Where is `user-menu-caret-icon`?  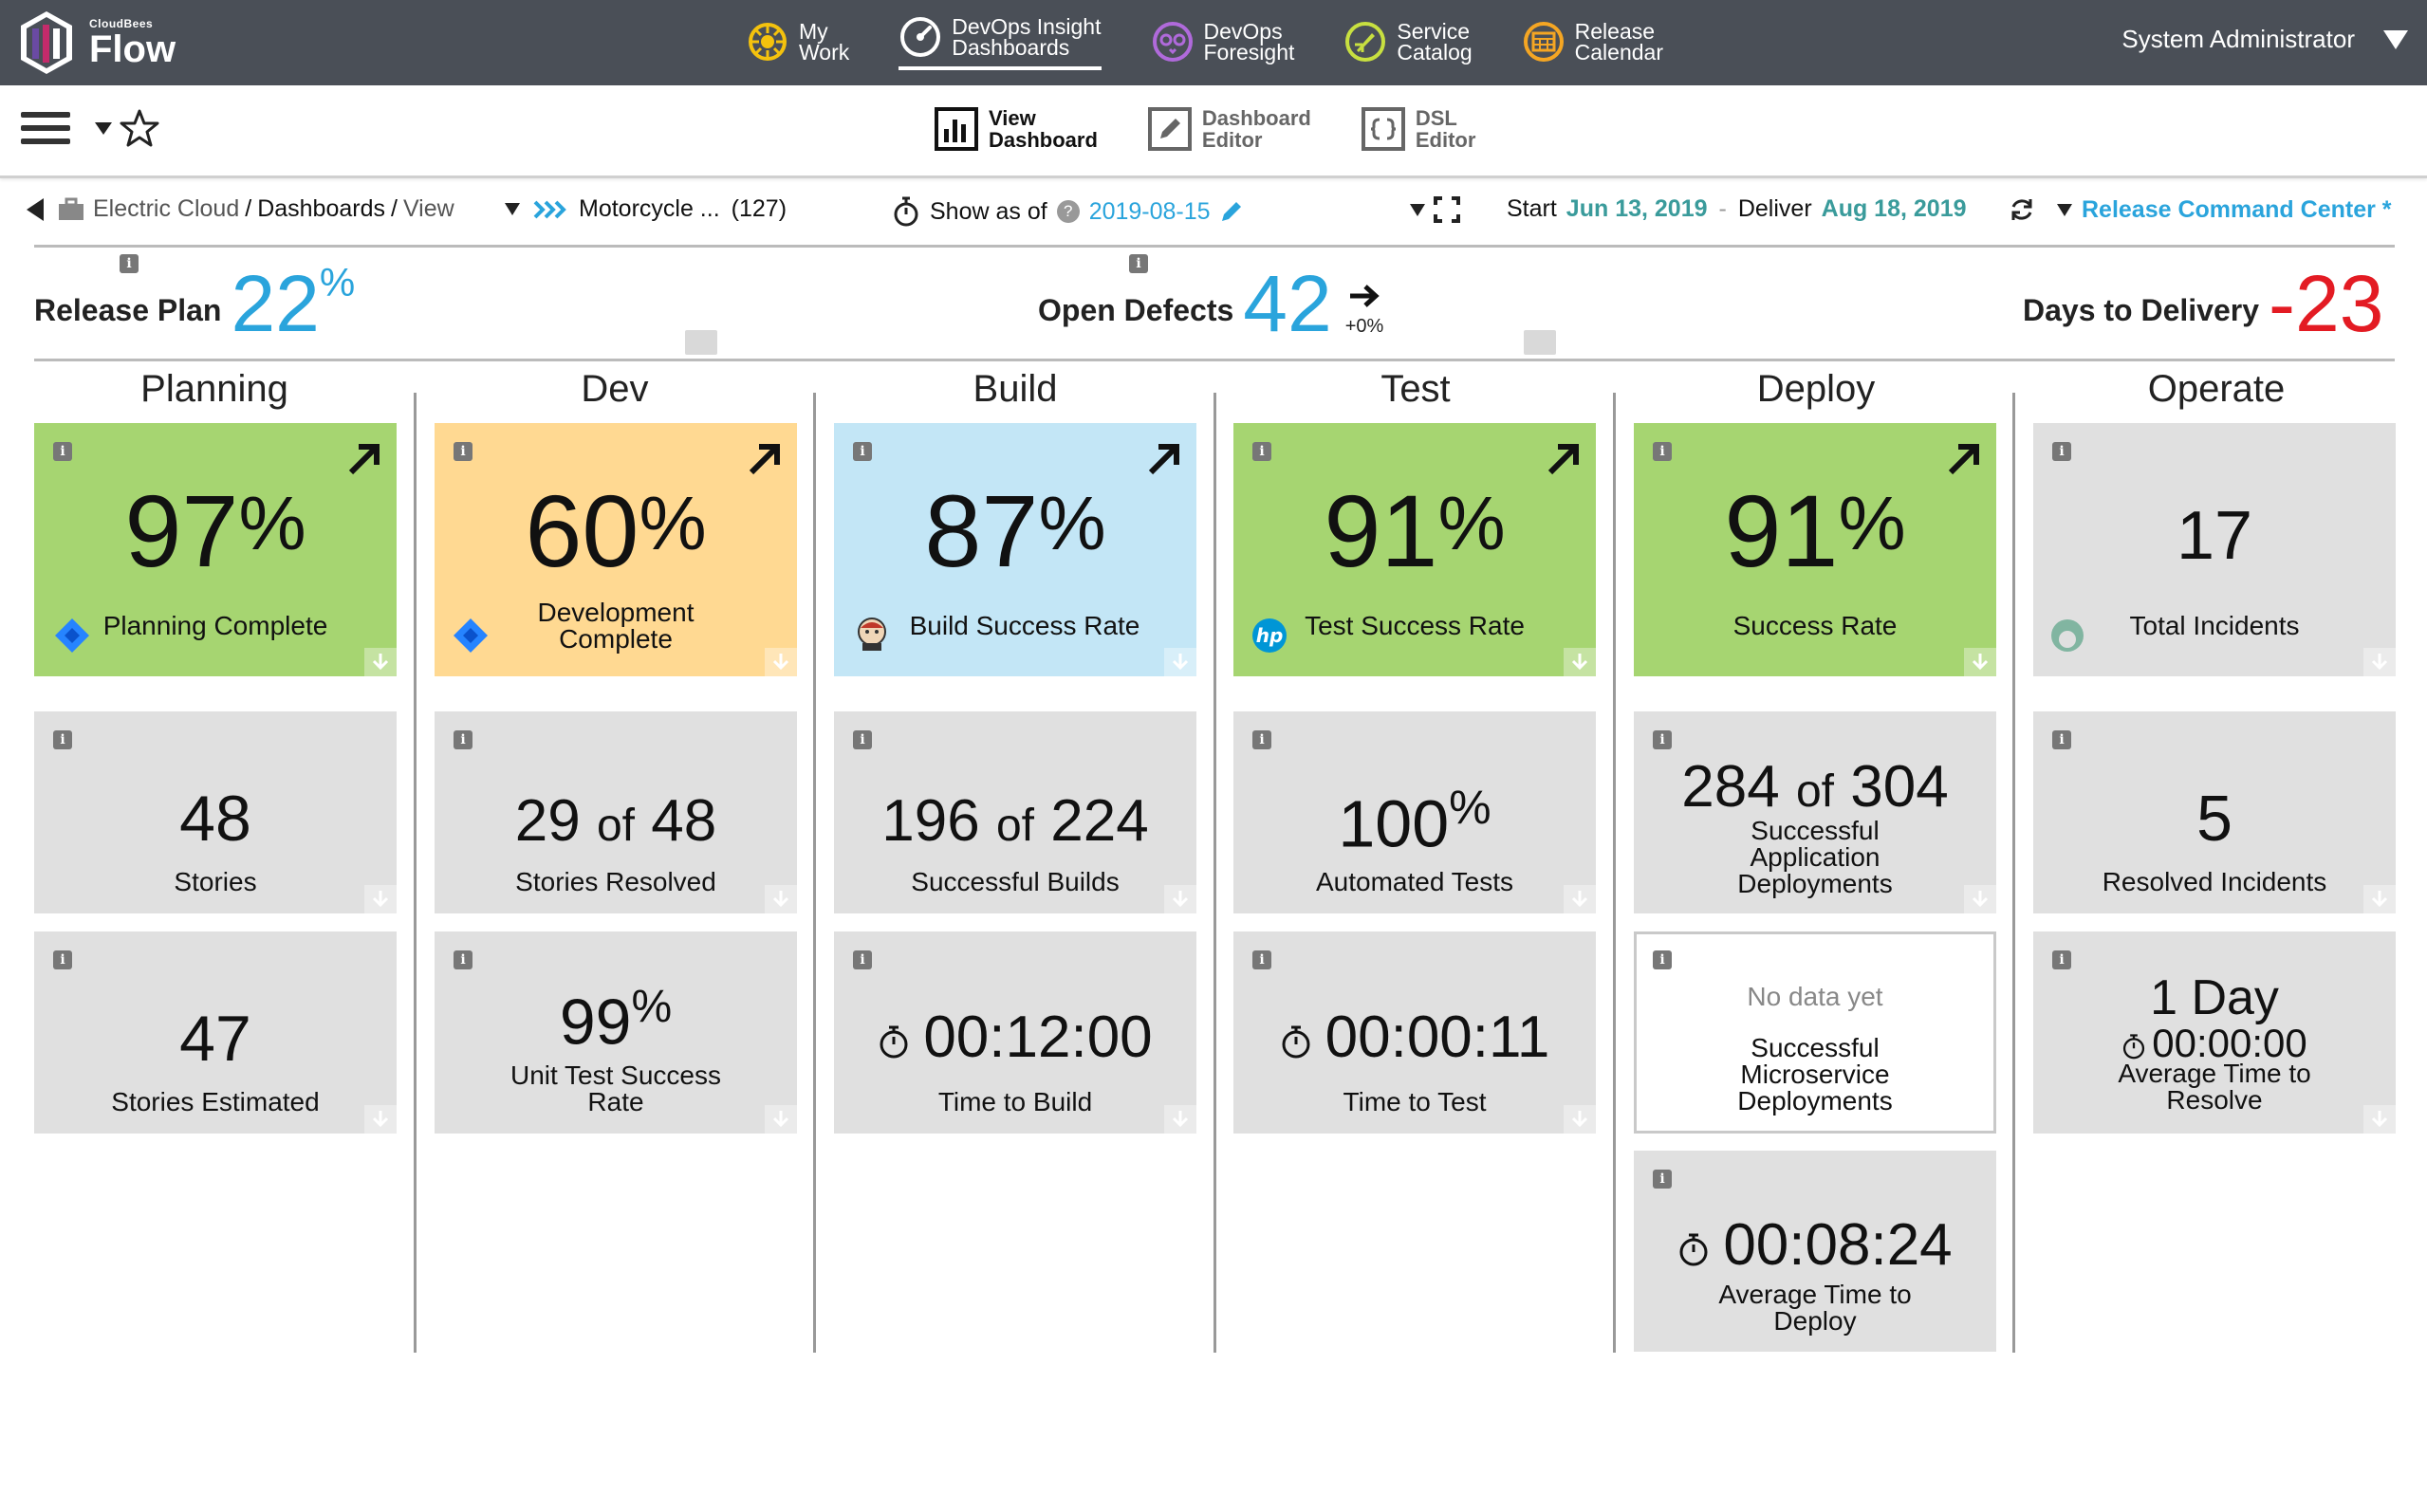
user-menu-caret-icon is located at coordinates (2395, 39).